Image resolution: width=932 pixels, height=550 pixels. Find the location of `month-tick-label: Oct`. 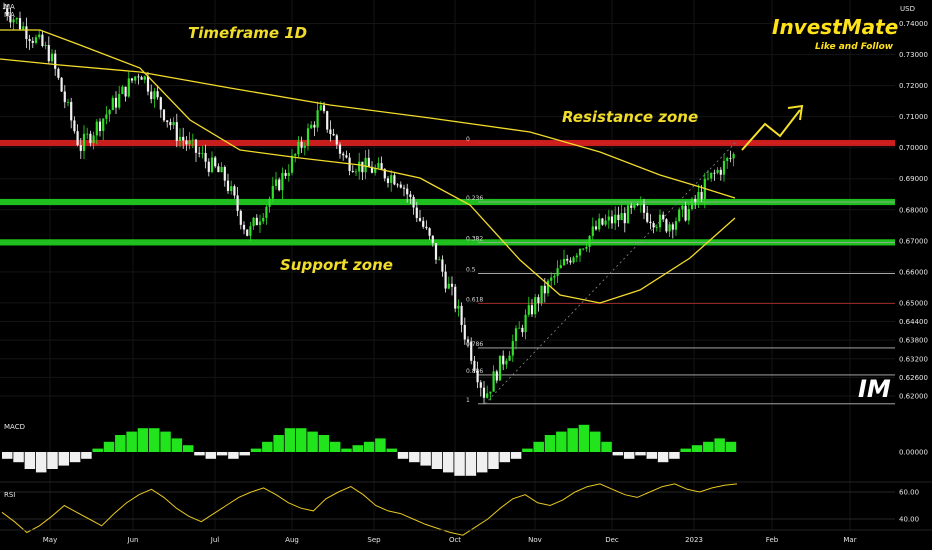

month-tick-label: Oct is located at coordinates (455, 540).